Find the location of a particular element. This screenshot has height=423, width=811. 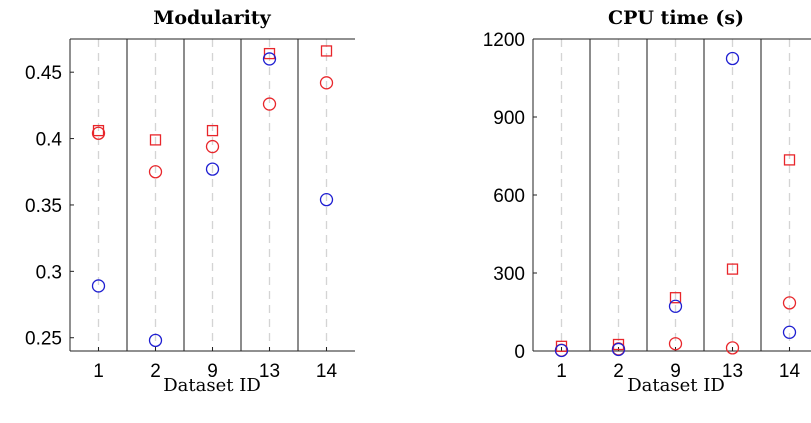

y-tick-label: 300 is located at coordinates (509, 274).